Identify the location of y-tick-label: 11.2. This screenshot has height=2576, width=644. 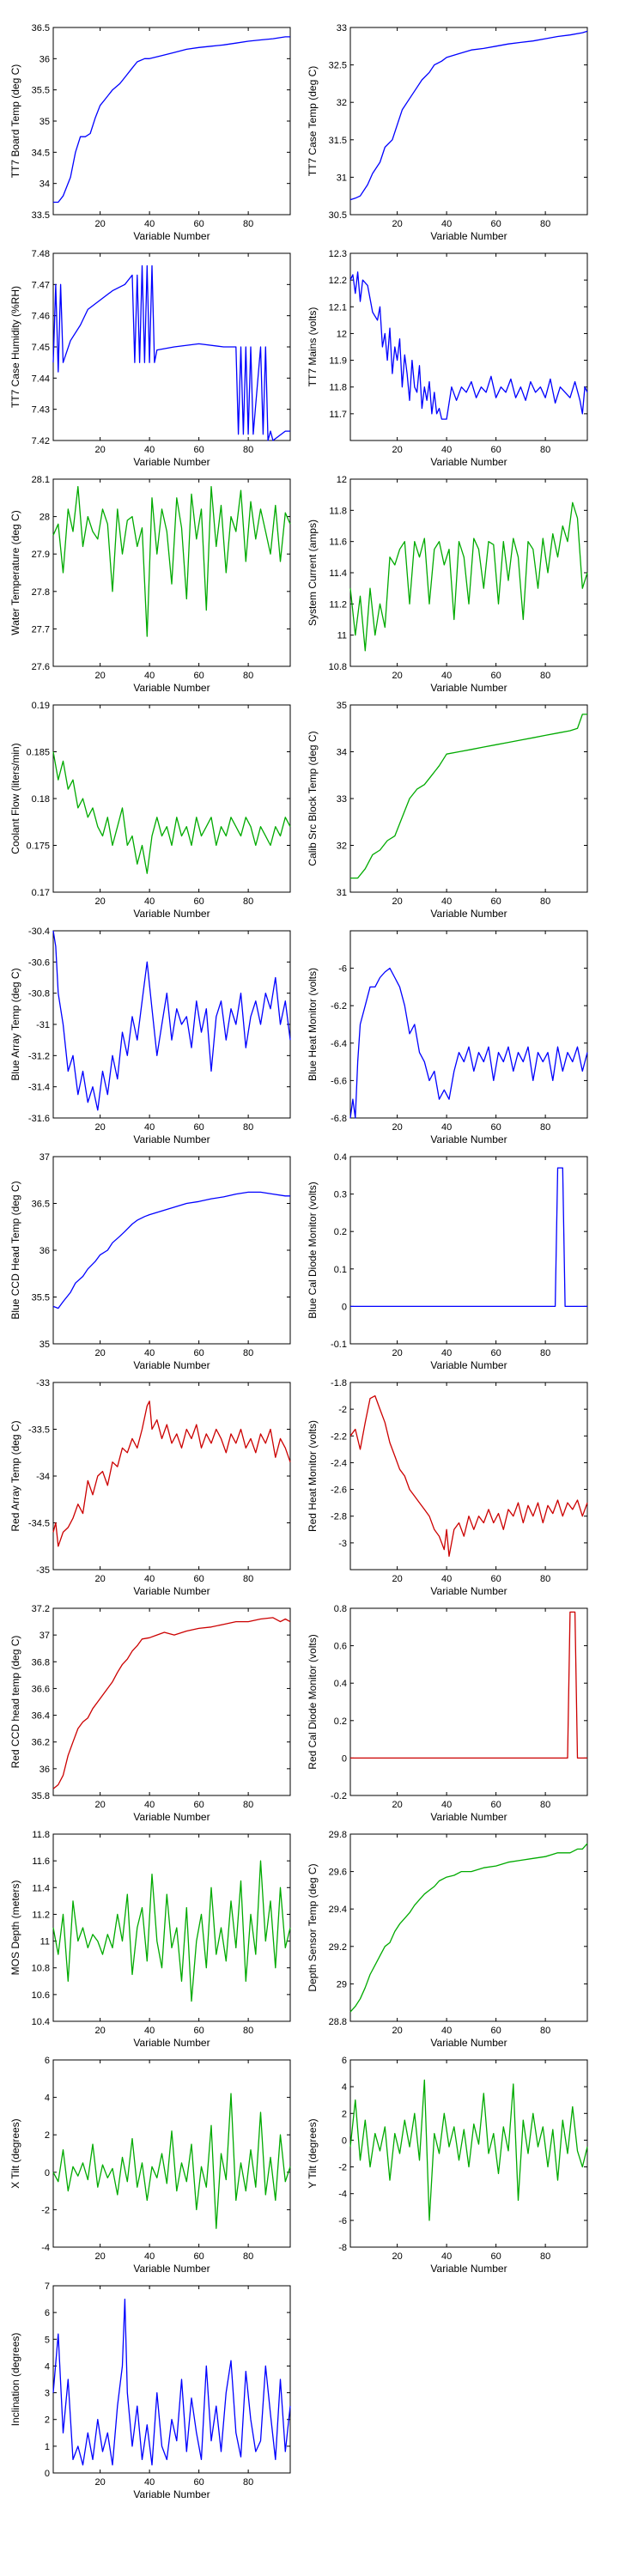
(41, 1915).